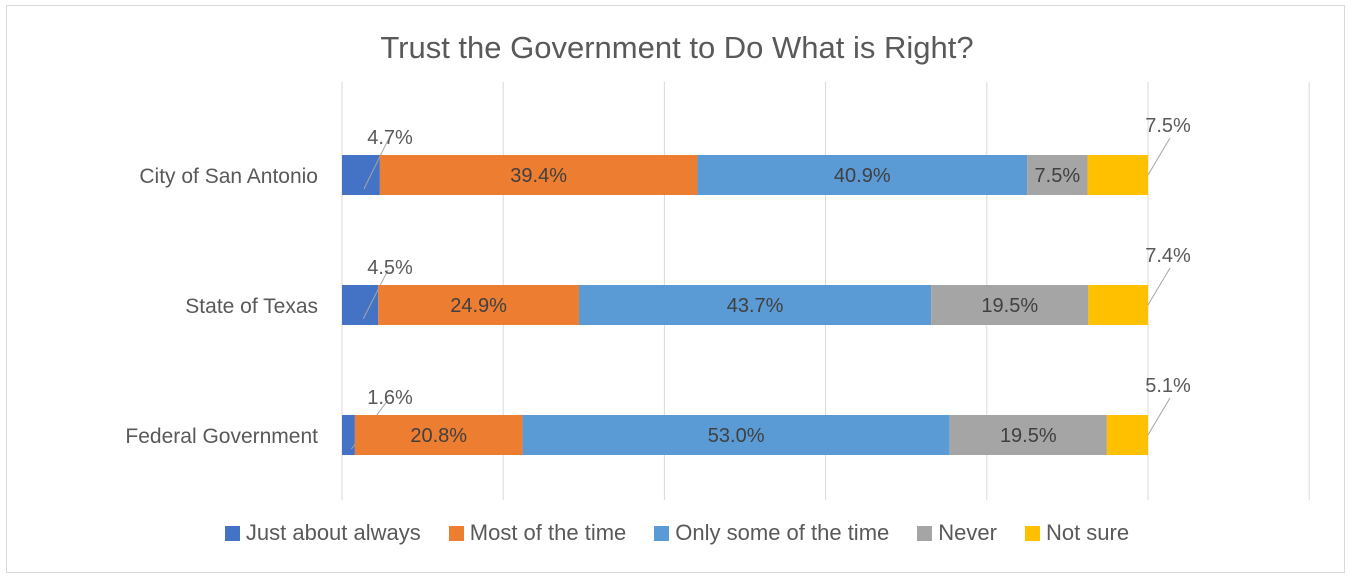 The width and height of the screenshot is (1354, 579). Describe the element at coordinates (1087, 532) in the screenshot. I see `legend-label: Not sure` at that location.